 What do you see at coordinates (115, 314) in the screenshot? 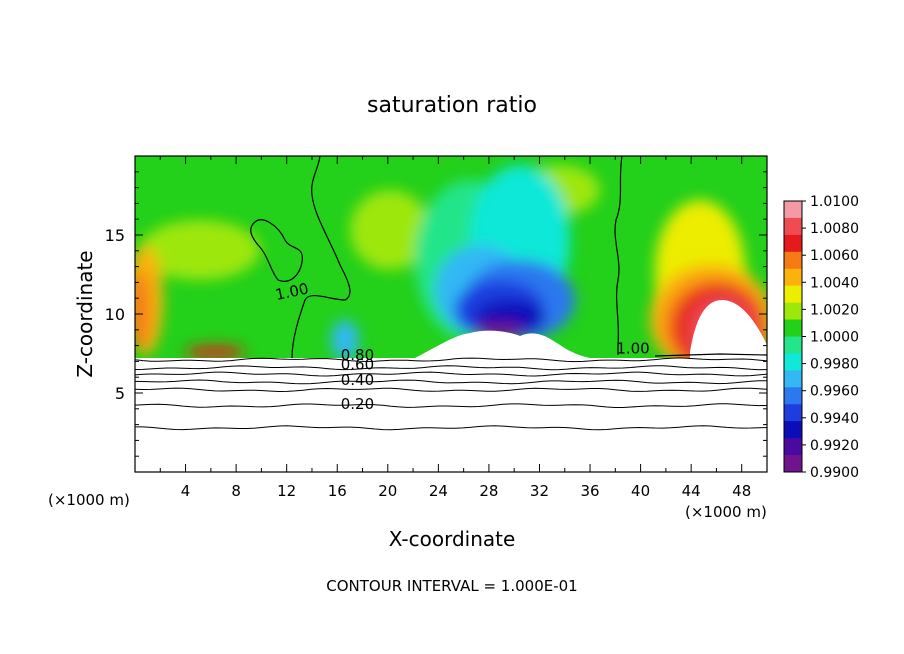
I see `y-tick-label: 10` at bounding box center [115, 314].